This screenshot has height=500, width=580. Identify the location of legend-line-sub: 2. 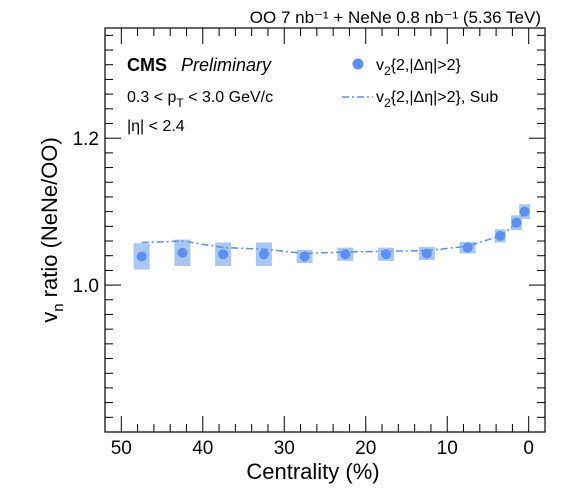
(387, 103).